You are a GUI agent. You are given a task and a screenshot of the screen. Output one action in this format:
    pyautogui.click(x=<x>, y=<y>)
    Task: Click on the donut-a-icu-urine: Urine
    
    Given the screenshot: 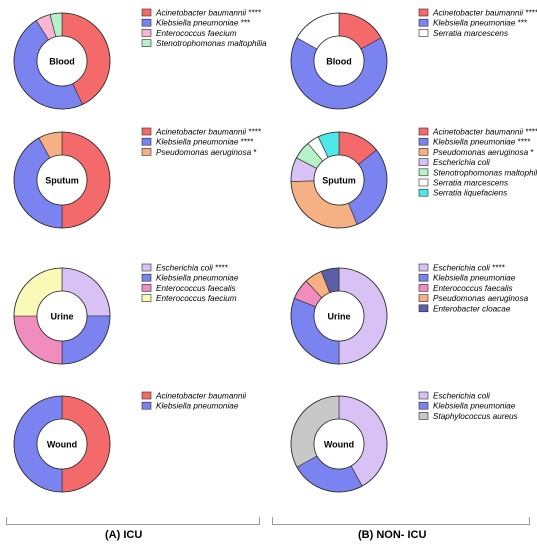 What is the action you would take?
    pyautogui.click(x=62, y=316)
    